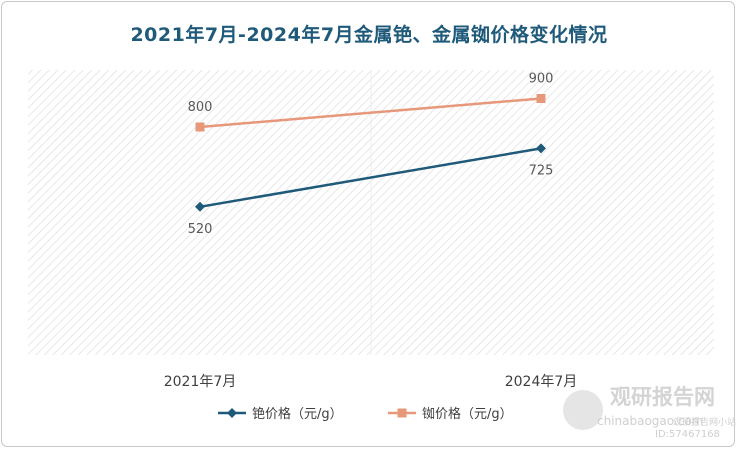 The width and height of the screenshot is (738, 450). I want to click on legend-label: 铷价格（元/g）, so click(467, 414).